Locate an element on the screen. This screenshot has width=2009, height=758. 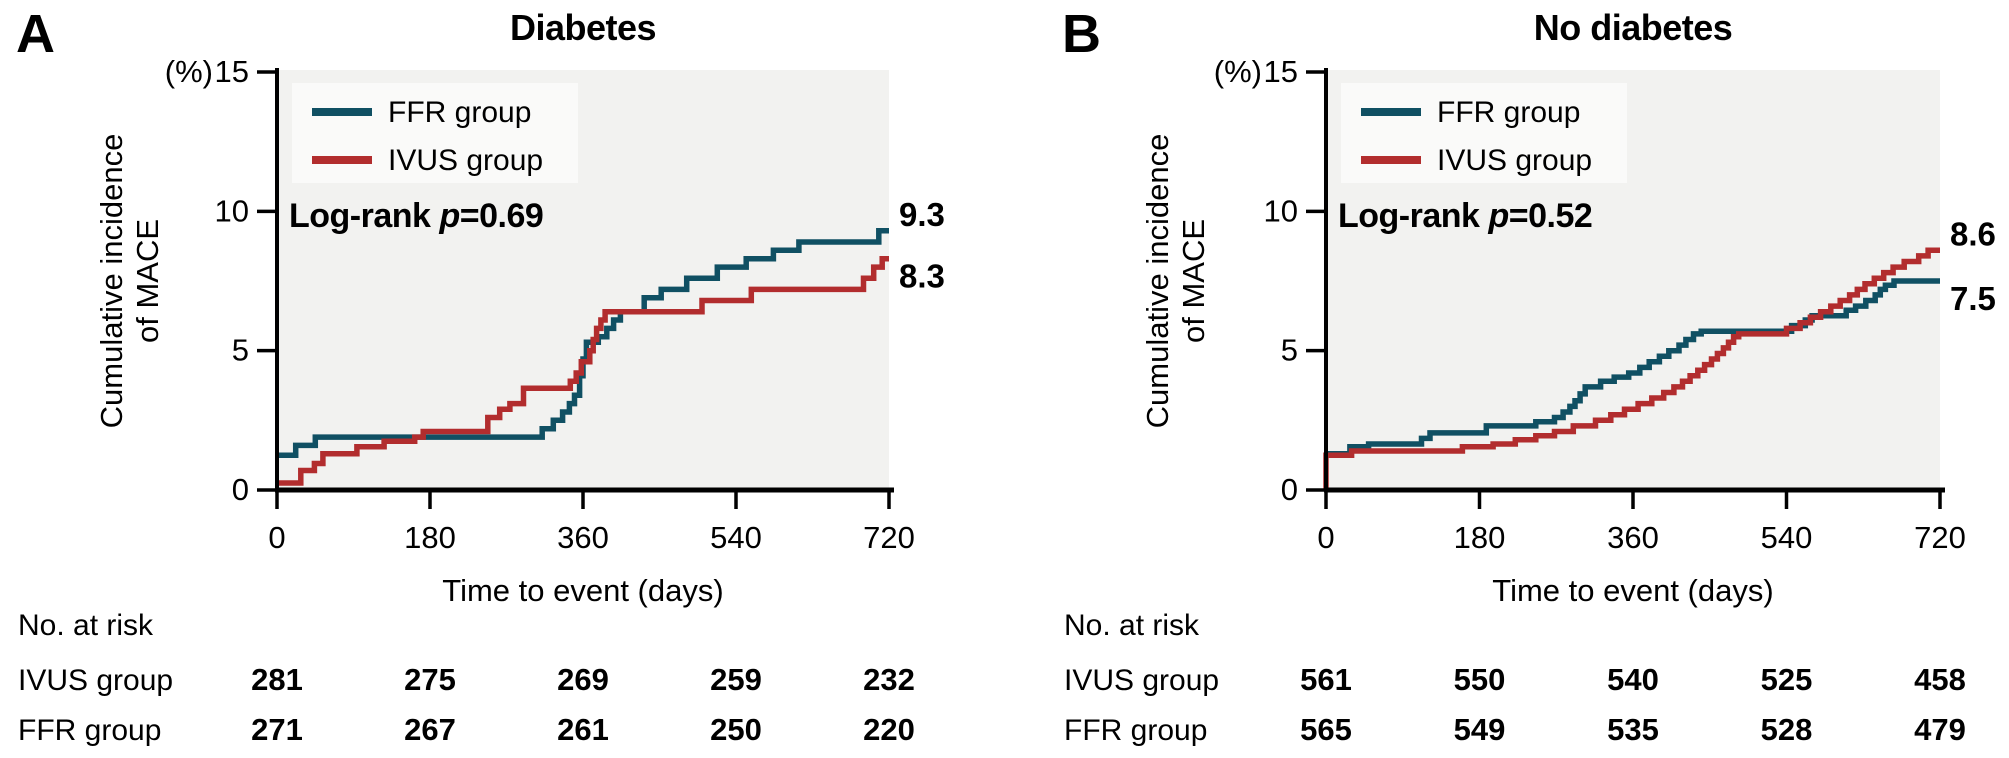
log-rank-annotation: Log-rank p=0.69 is located at coordinates (416, 216).